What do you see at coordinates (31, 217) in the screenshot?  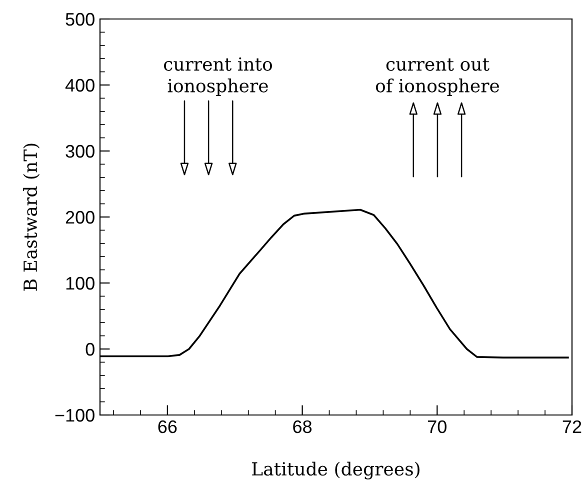 I see `y-axis-title: B Eastward (nT)` at bounding box center [31, 217].